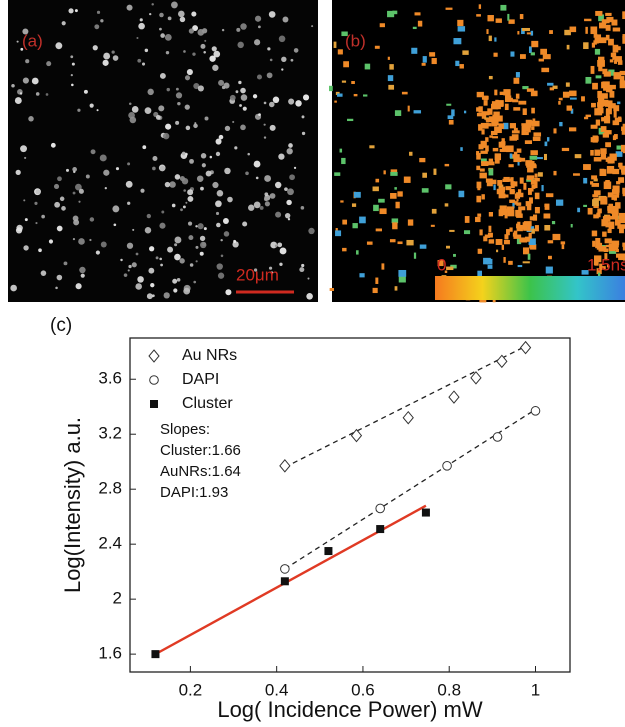  What do you see at coordinates (154, 380) in the screenshot?
I see `legend-marker` at bounding box center [154, 380].